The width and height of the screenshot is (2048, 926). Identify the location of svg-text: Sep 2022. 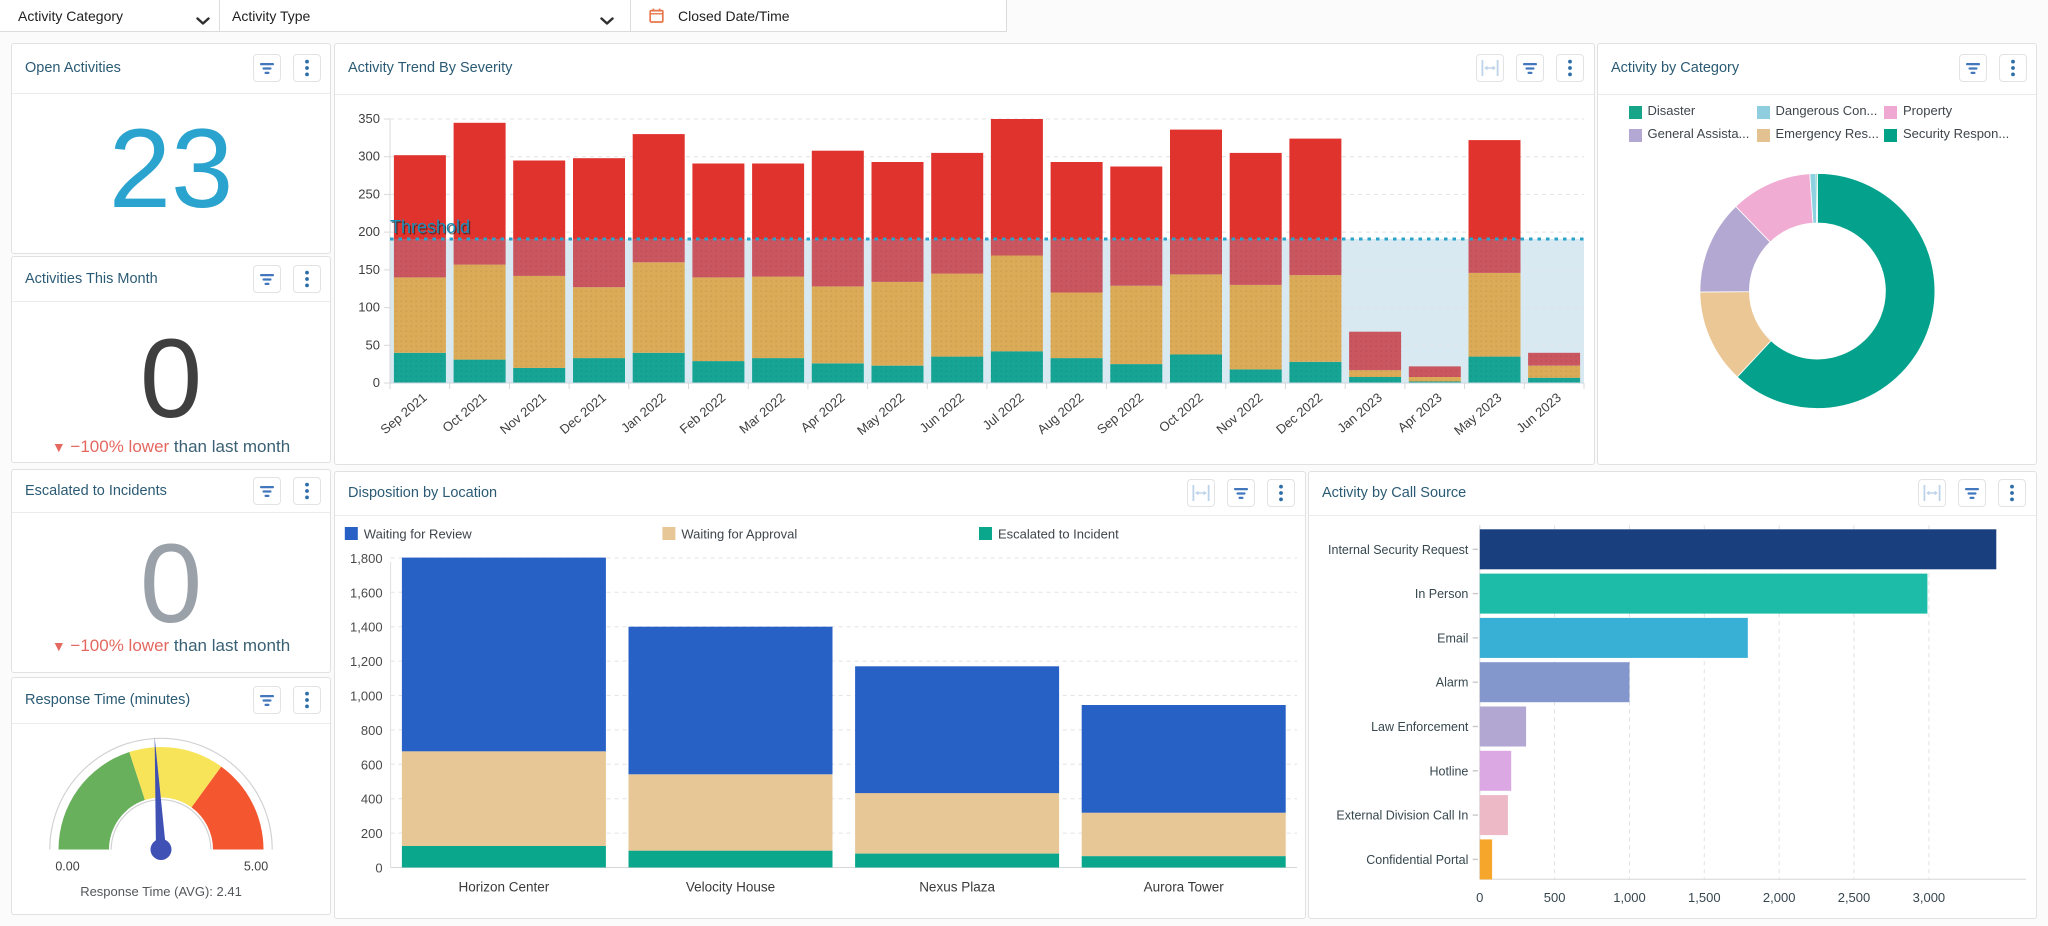
(1120, 413).